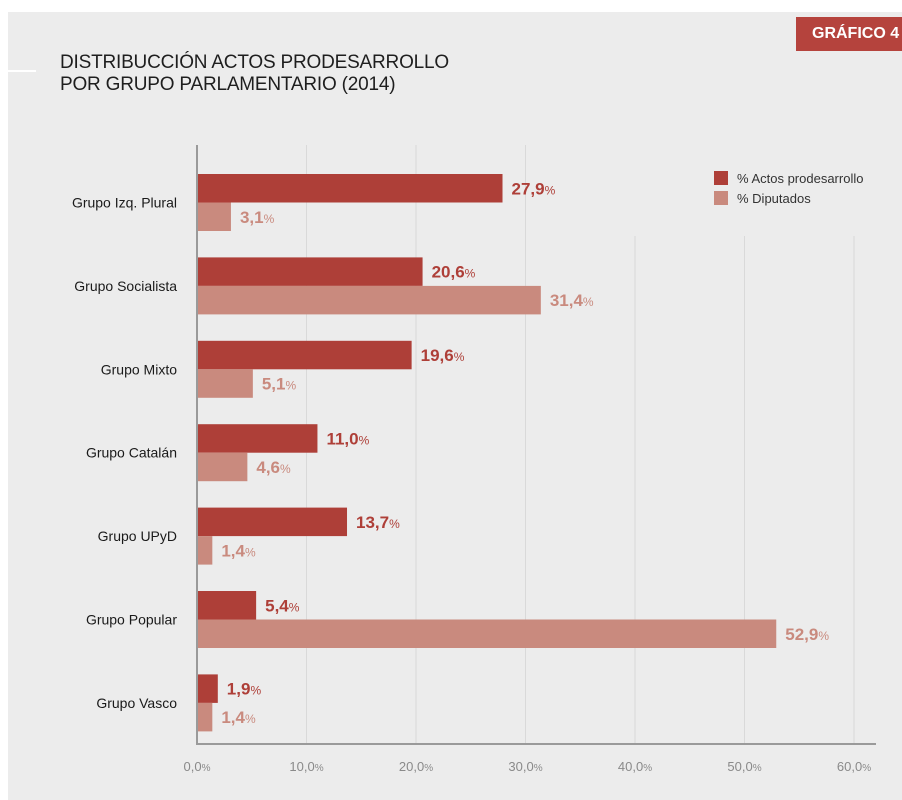 The height and width of the screenshot is (800, 902). What do you see at coordinates (137, 536) in the screenshot?
I see `category-label: Grupo UPyD` at bounding box center [137, 536].